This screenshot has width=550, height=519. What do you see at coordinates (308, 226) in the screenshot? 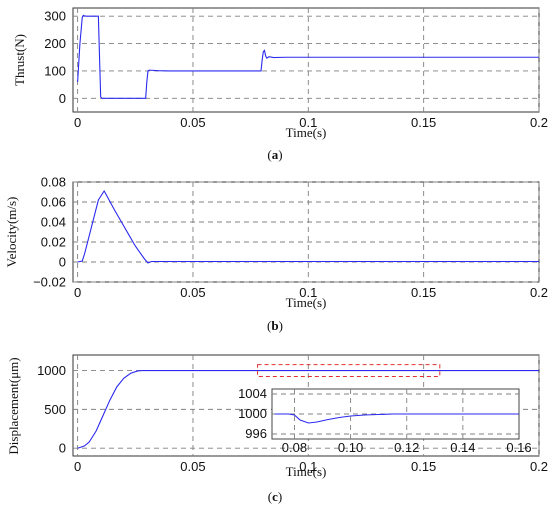
I see `velocity-series-line` at bounding box center [308, 226].